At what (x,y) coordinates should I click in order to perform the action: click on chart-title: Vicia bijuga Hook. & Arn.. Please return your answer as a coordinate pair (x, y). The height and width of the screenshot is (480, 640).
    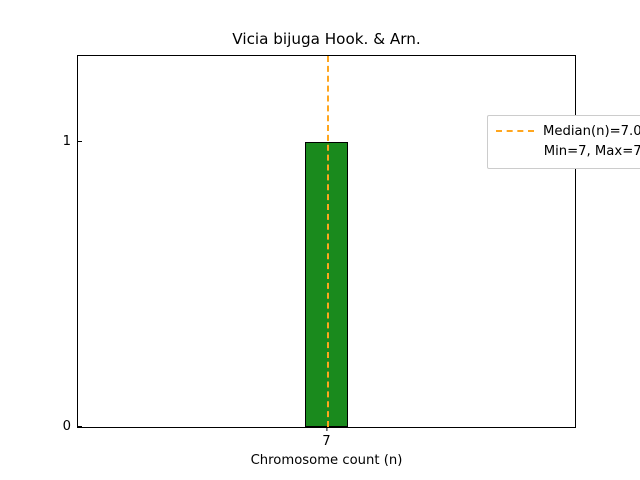
    Looking at the image, I should click on (326, 39).